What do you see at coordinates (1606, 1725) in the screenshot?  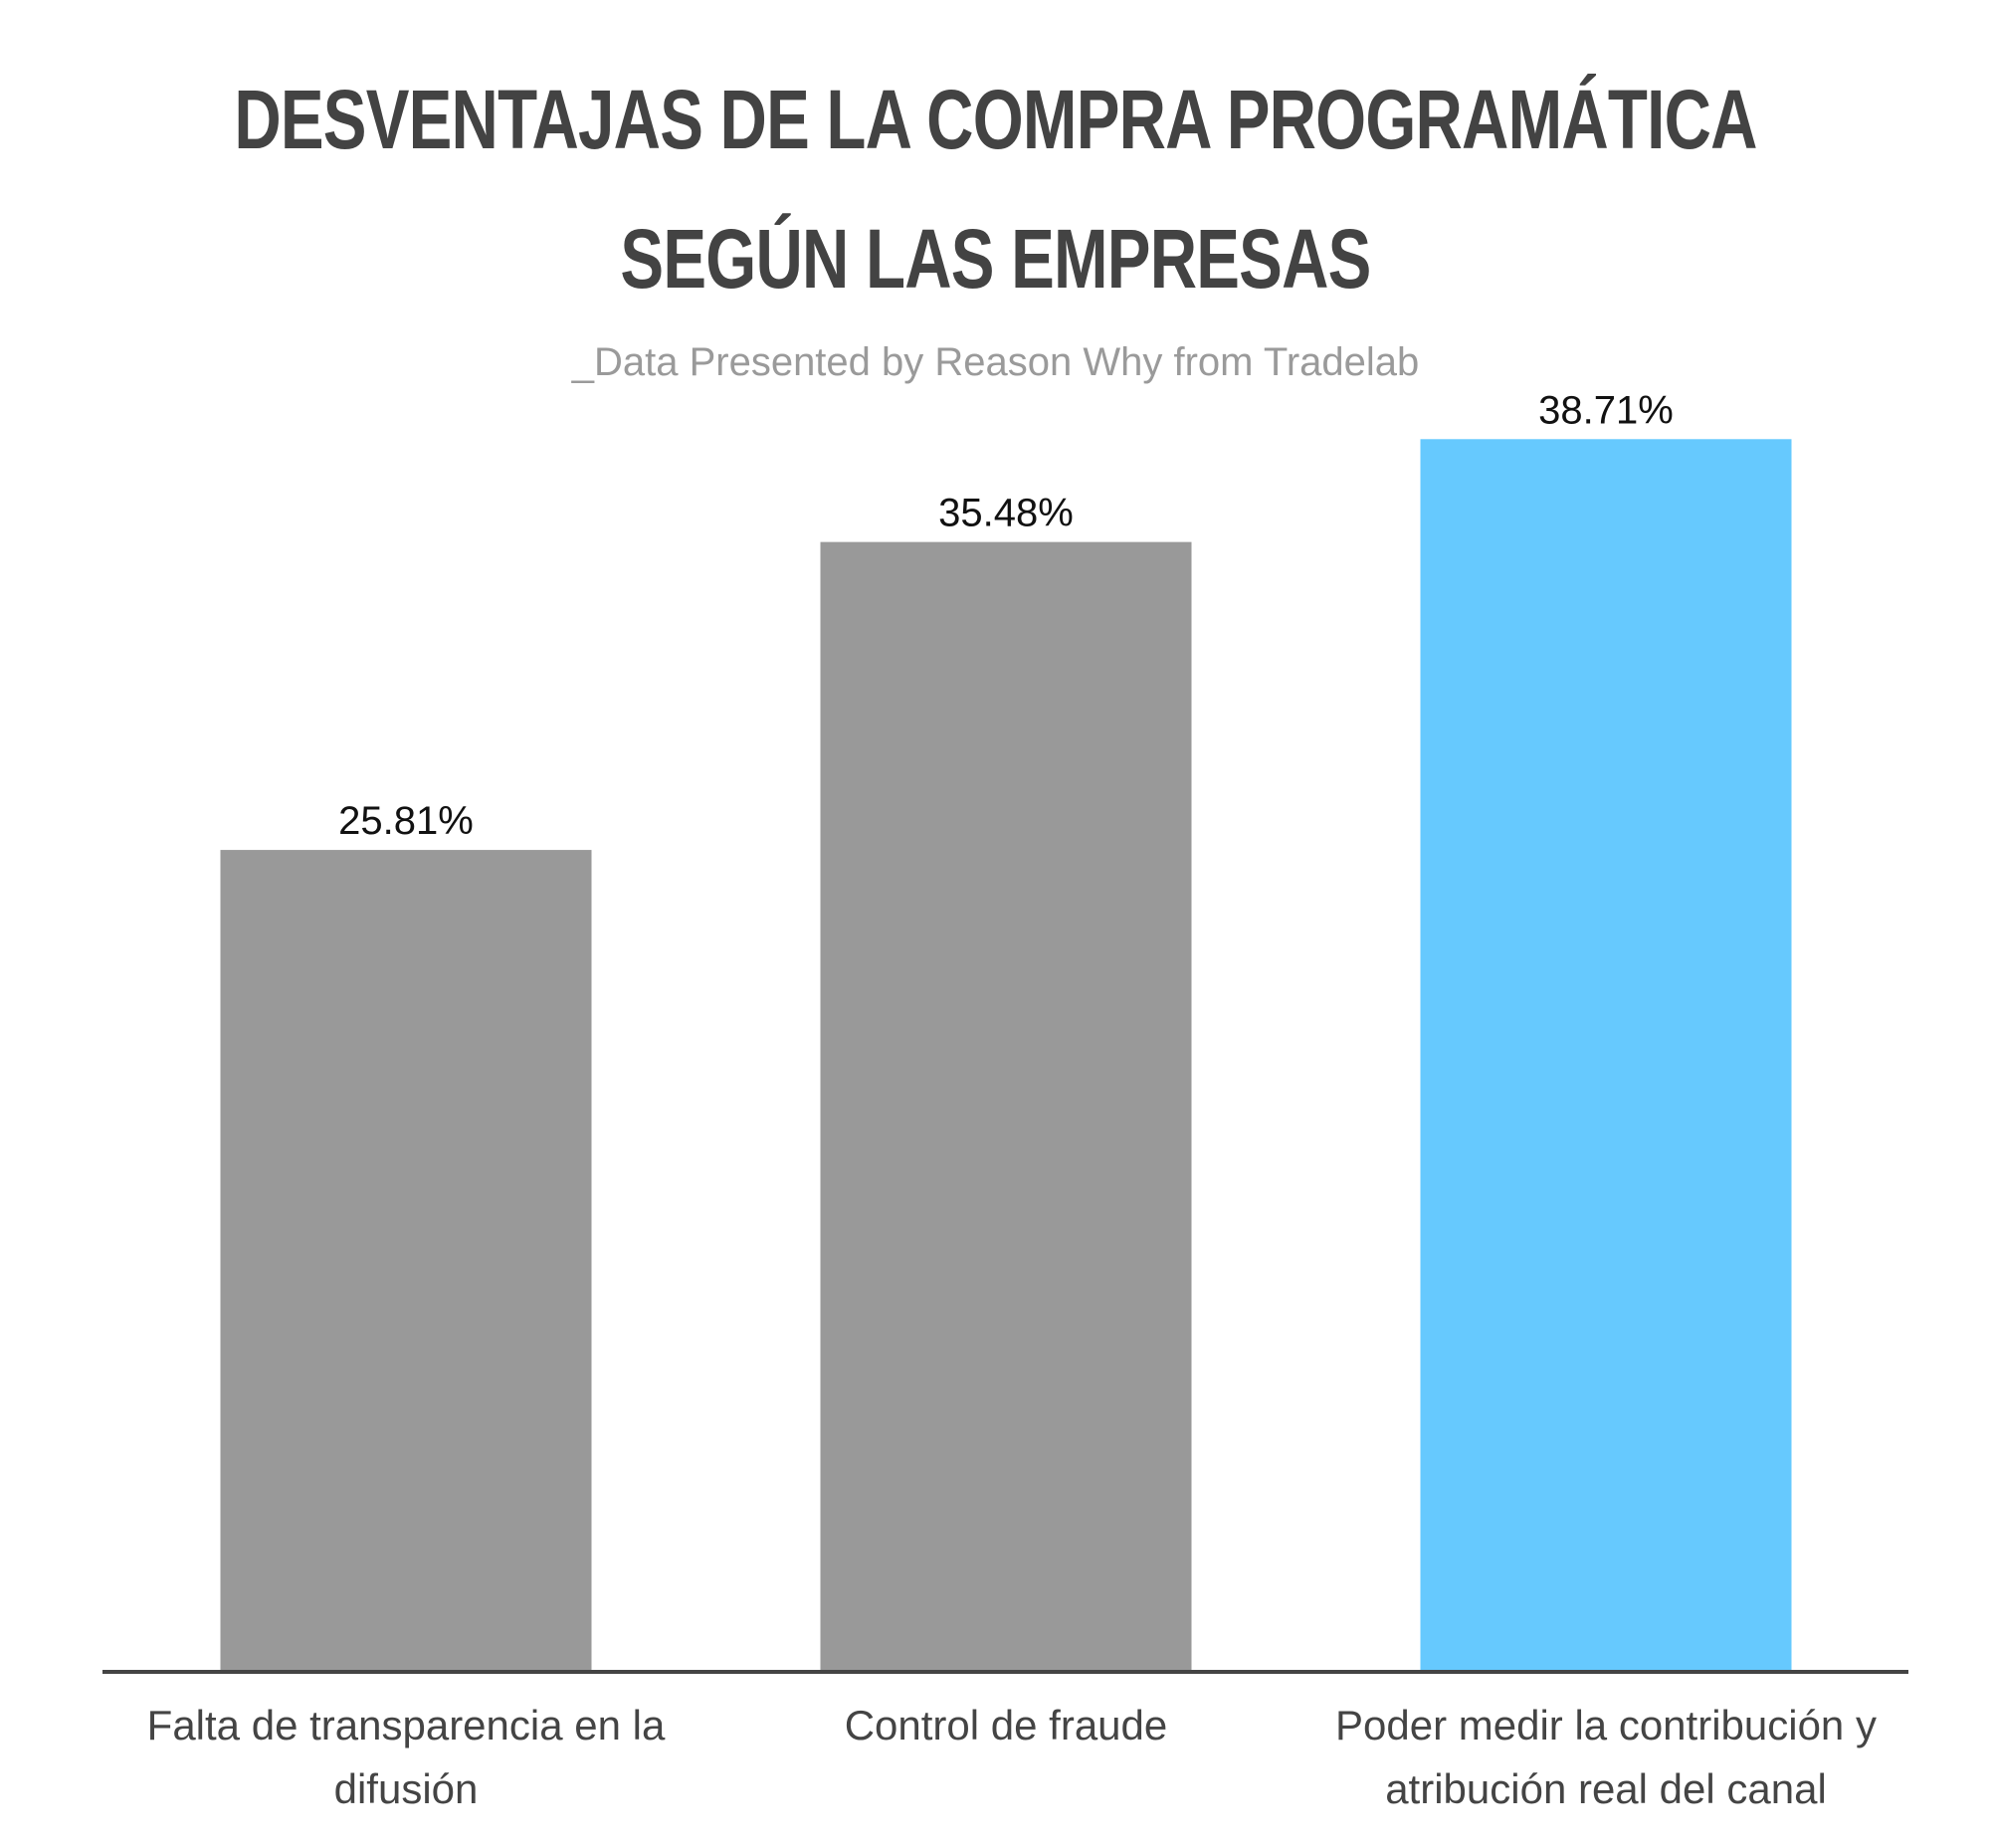 I see `category-label-3-line-1: Poder medir la contribución y` at bounding box center [1606, 1725].